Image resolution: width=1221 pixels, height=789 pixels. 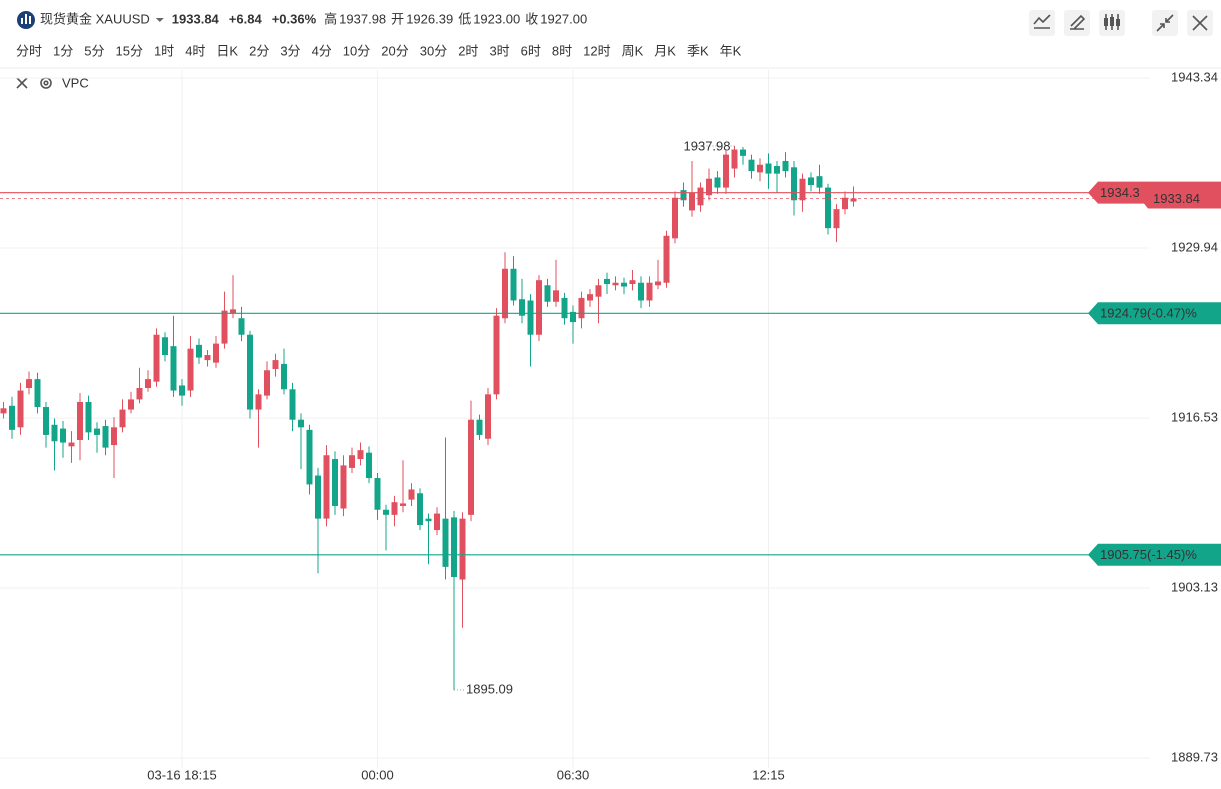 I want to click on price-line-label: 1905.75(-1.45)%, so click(x=1148, y=554).